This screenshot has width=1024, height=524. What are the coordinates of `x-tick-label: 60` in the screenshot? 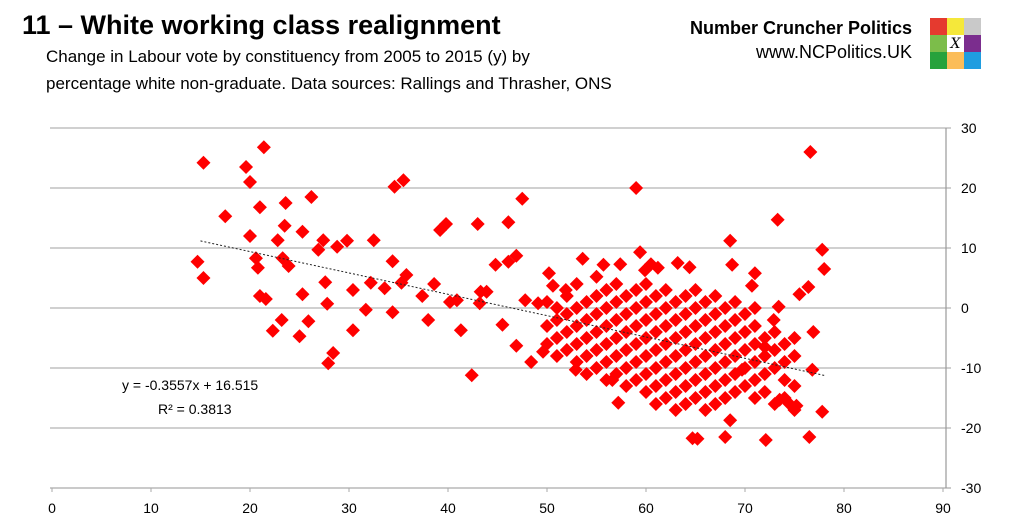 It's located at (646, 508).